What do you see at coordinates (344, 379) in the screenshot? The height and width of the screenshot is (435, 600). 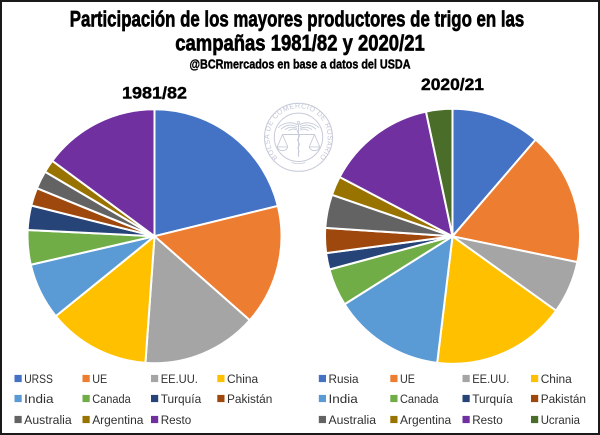 I see `svg-text: Rusia` at bounding box center [344, 379].